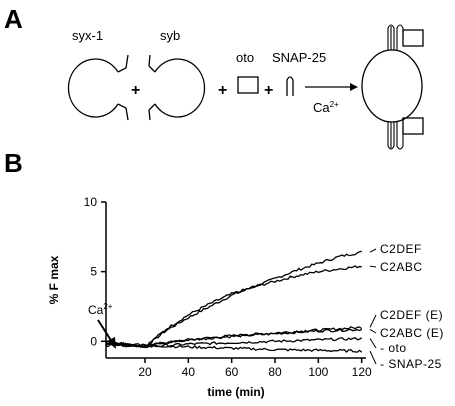  What do you see at coordinates (93, 341) in the screenshot?
I see `y-tick-label: 0` at bounding box center [93, 341].